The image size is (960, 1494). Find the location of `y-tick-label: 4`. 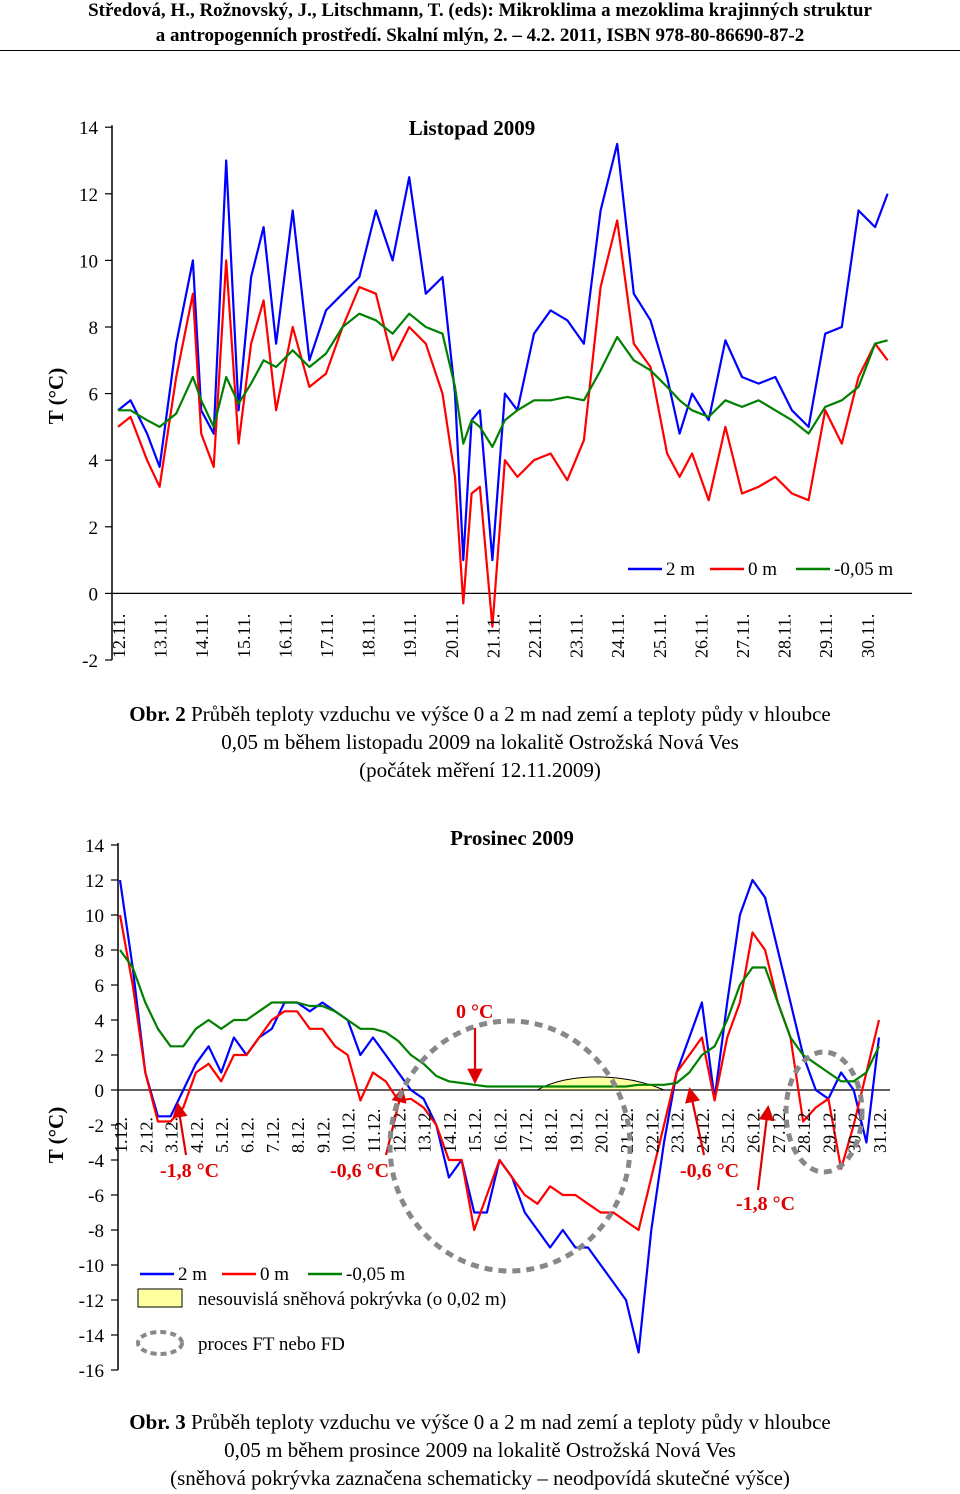

y-tick-label: 4 is located at coordinates (94, 461).